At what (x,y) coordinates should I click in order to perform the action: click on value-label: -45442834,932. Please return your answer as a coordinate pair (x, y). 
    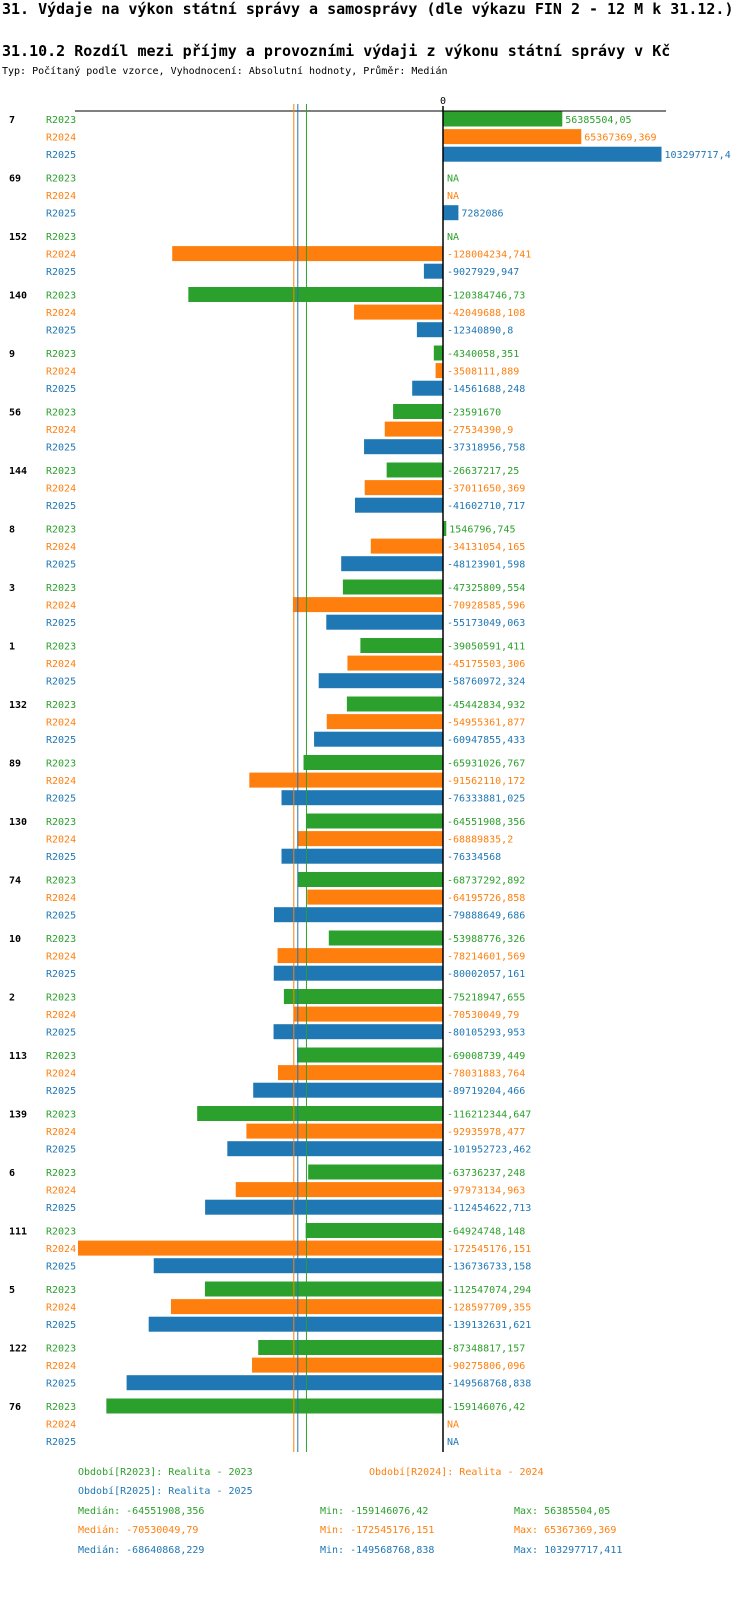
    Looking at the image, I should click on (486, 705).